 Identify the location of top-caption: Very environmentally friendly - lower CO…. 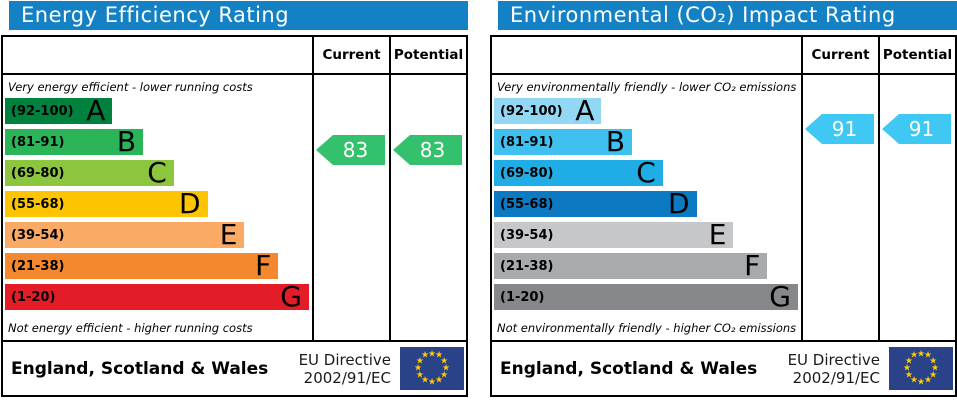
(647, 87).